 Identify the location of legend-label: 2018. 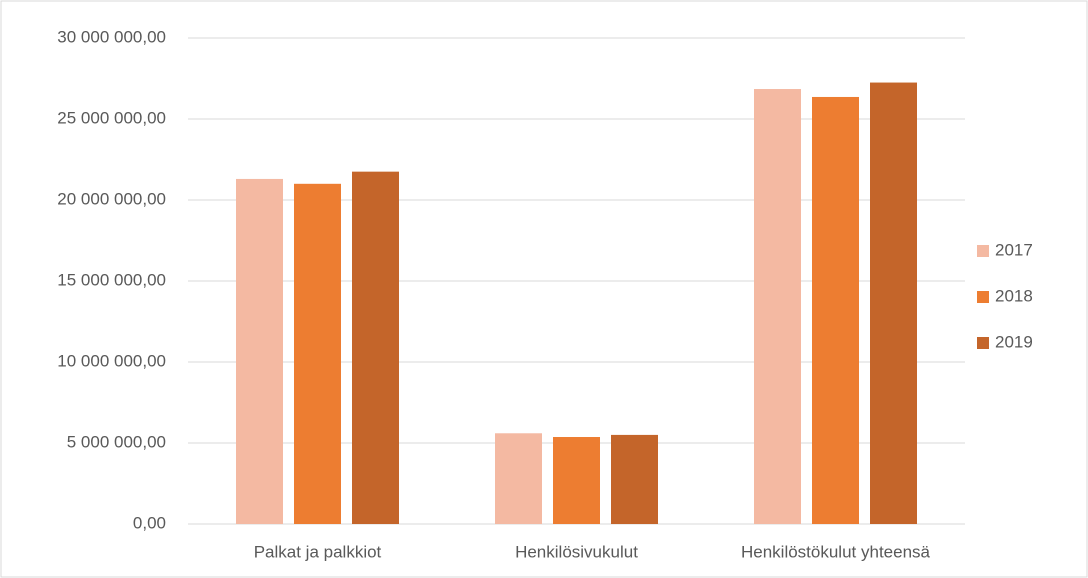
(1014, 295).